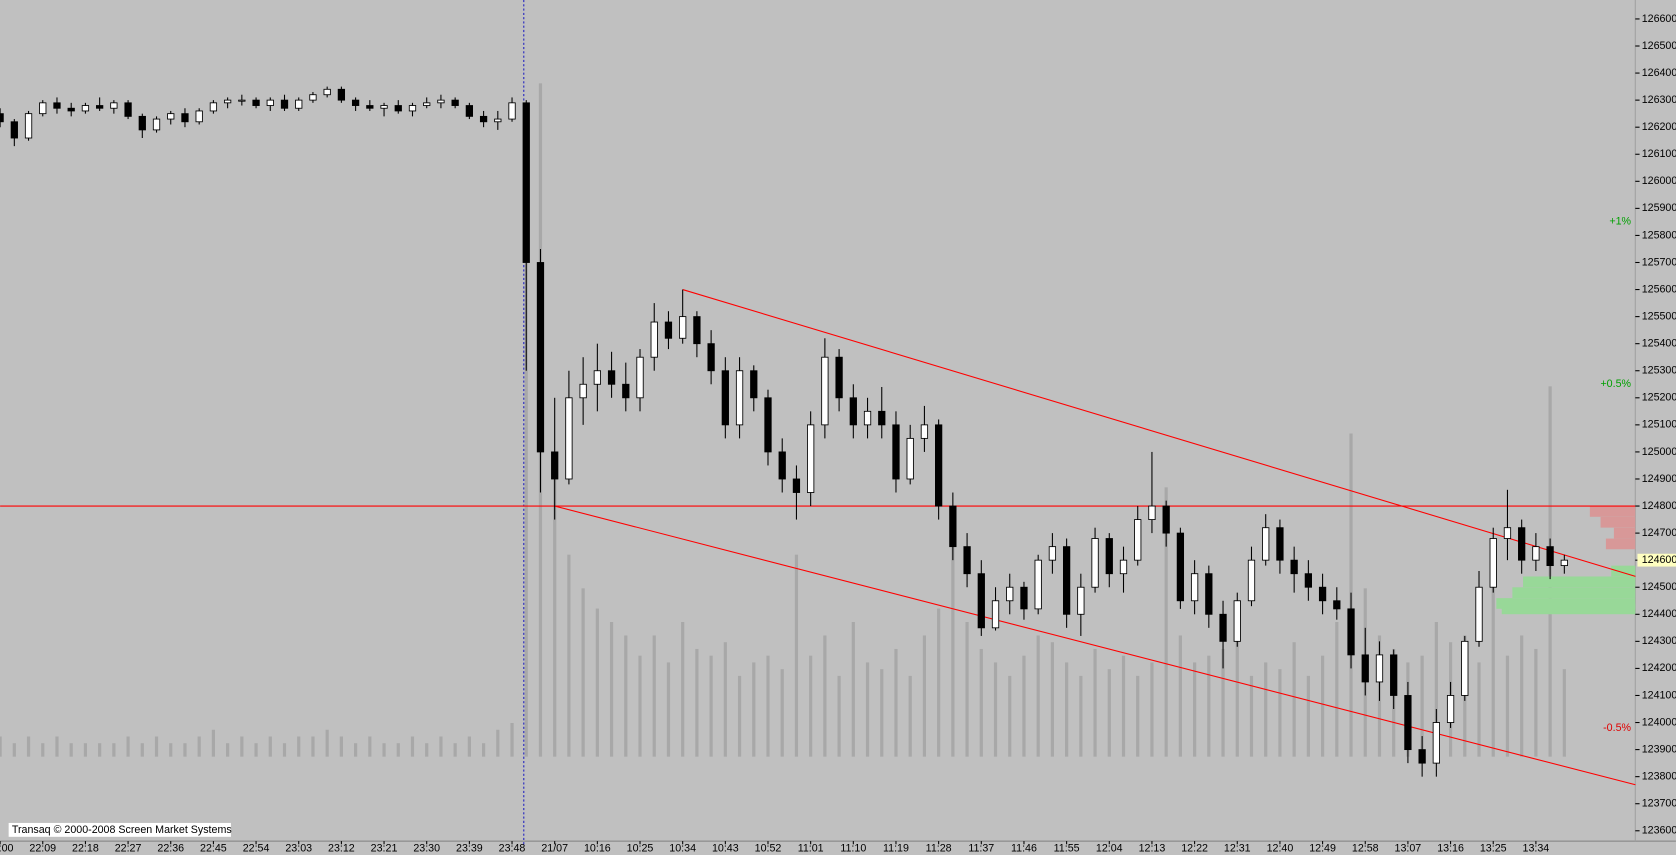 The height and width of the screenshot is (855, 1676). I want to click on y-tick-label: 126100, so click(1659, 154).